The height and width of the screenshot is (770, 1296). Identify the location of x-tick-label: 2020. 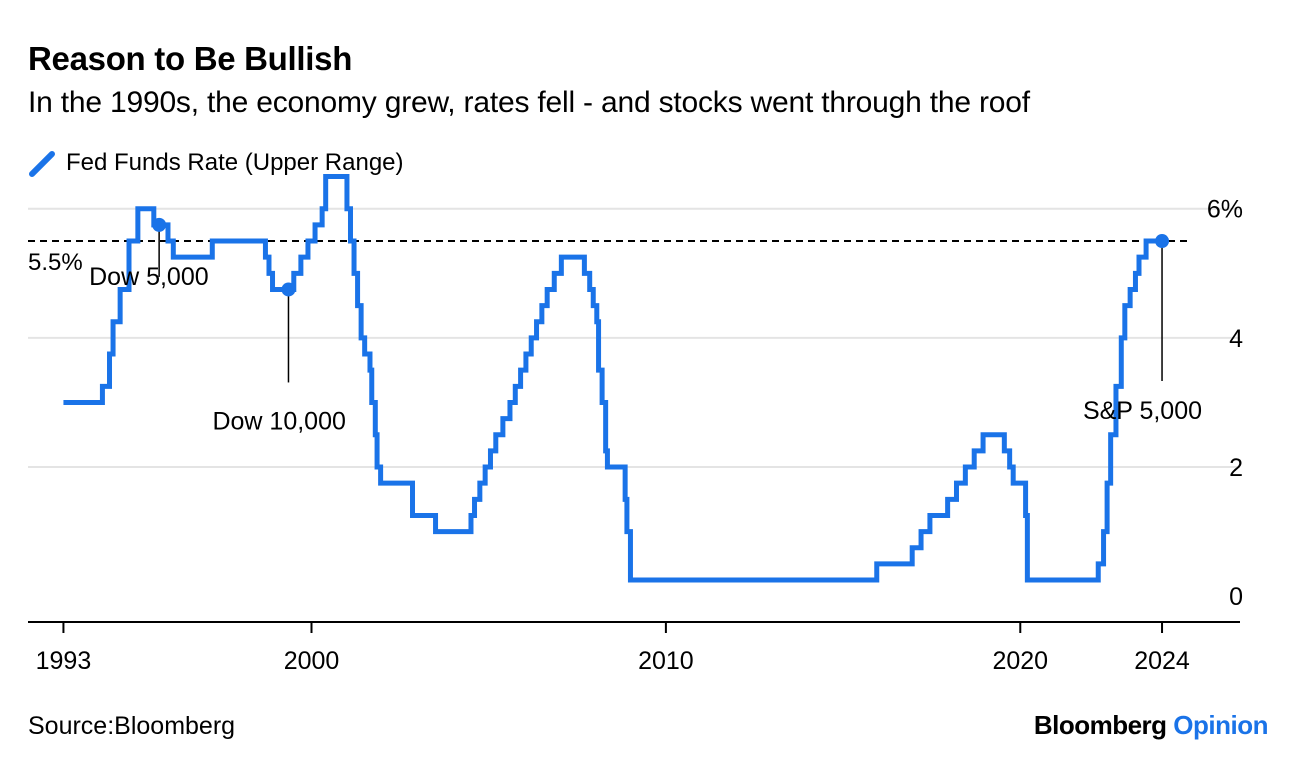
(1020, 661).